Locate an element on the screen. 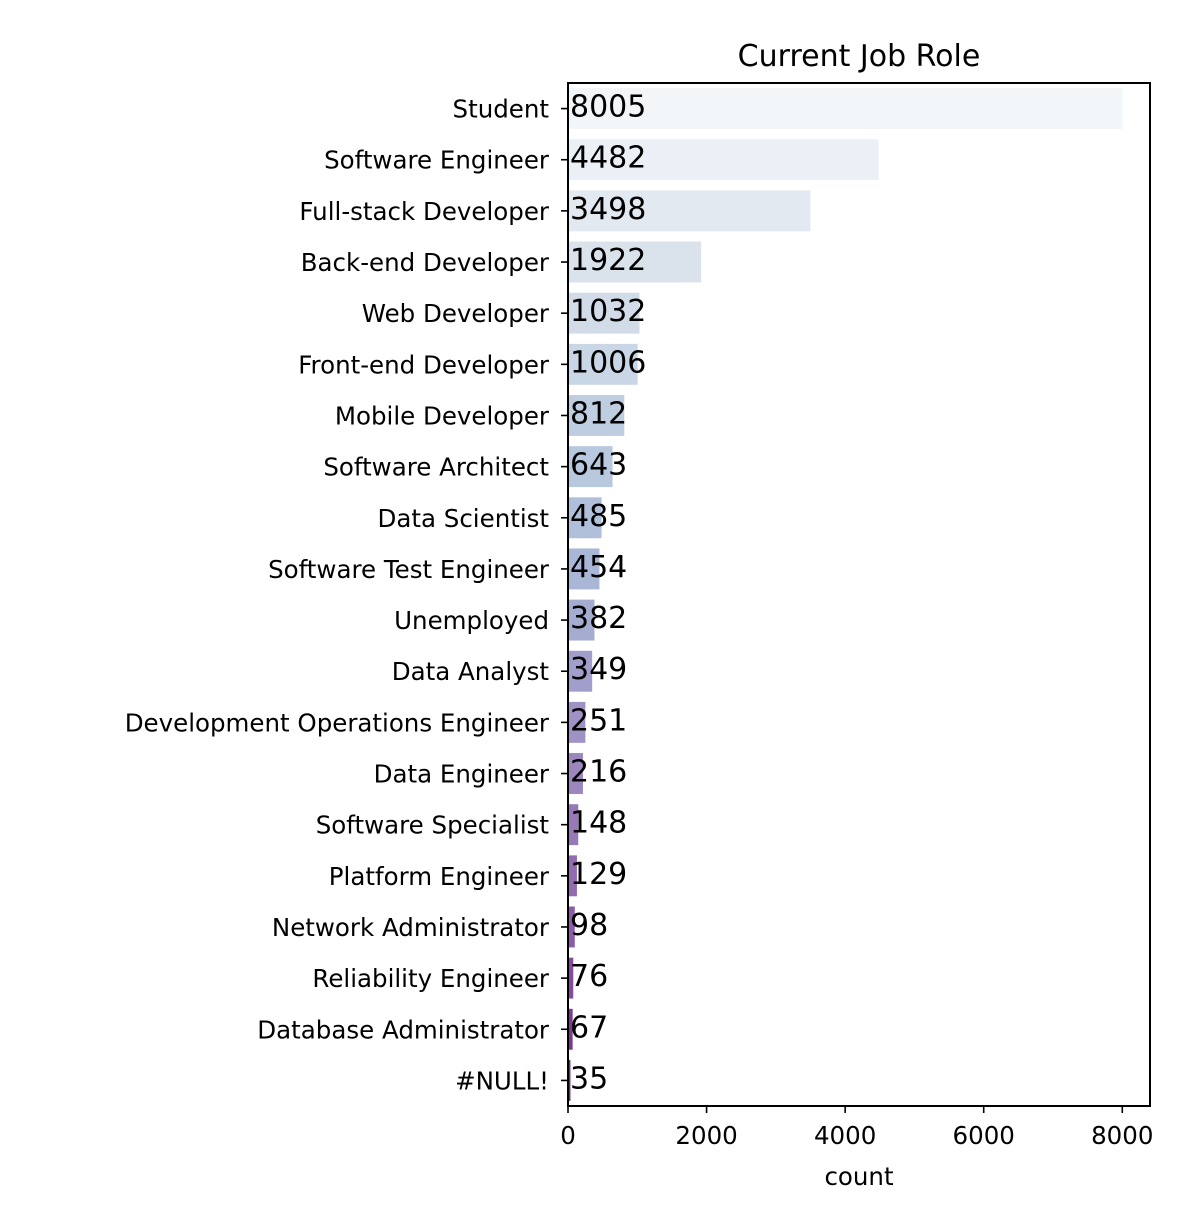 The width and height of the screenshot is (1186, 1208). data-label: 8005 is located at coordinates (608, 107).